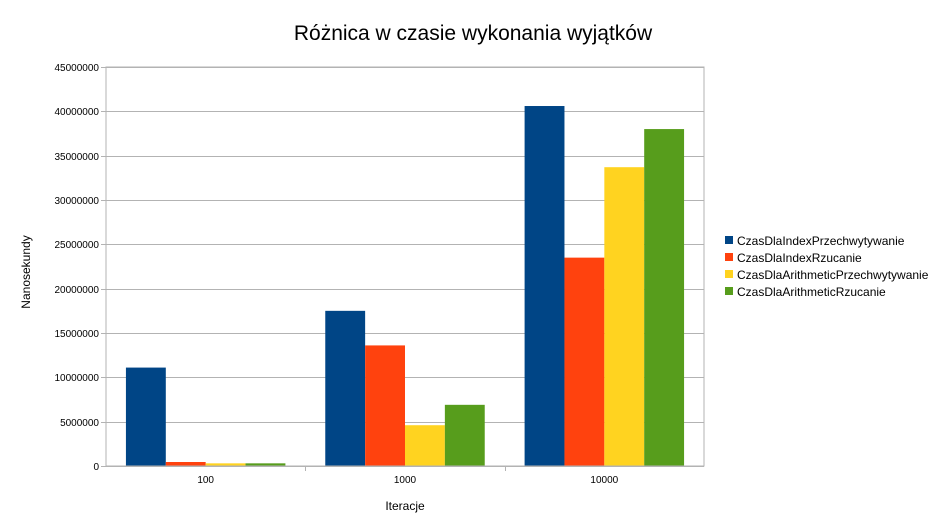  What do you see at coordinates (77, 112) in the screenshot?
I see `y-tick-label: 40000000` at bounding box center [77, 112].